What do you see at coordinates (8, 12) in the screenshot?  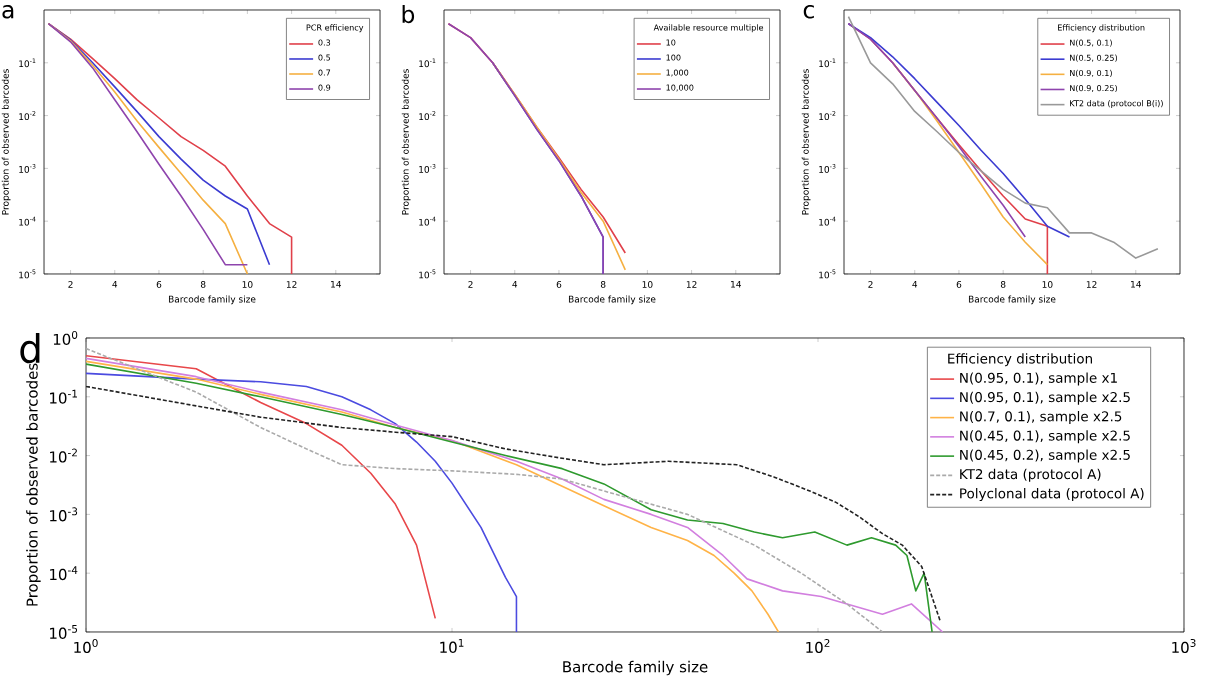 I see `chart-title: a` at bounding box center [8, 12].